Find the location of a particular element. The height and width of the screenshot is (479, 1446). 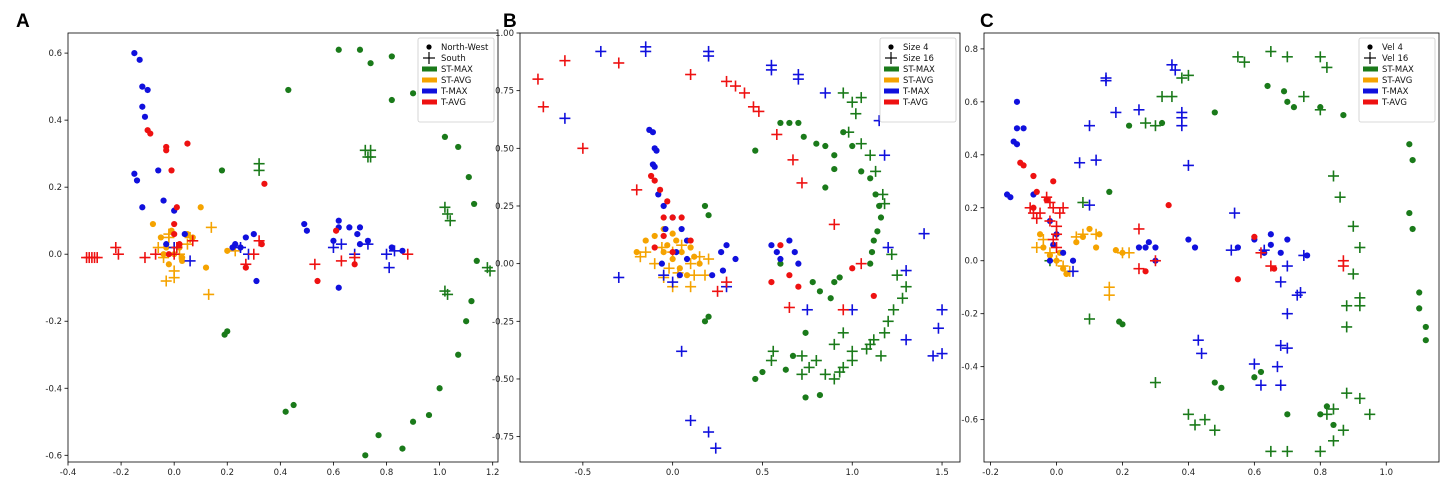

x-tick-label: 0.8 is located at coordinates (1321, 473).